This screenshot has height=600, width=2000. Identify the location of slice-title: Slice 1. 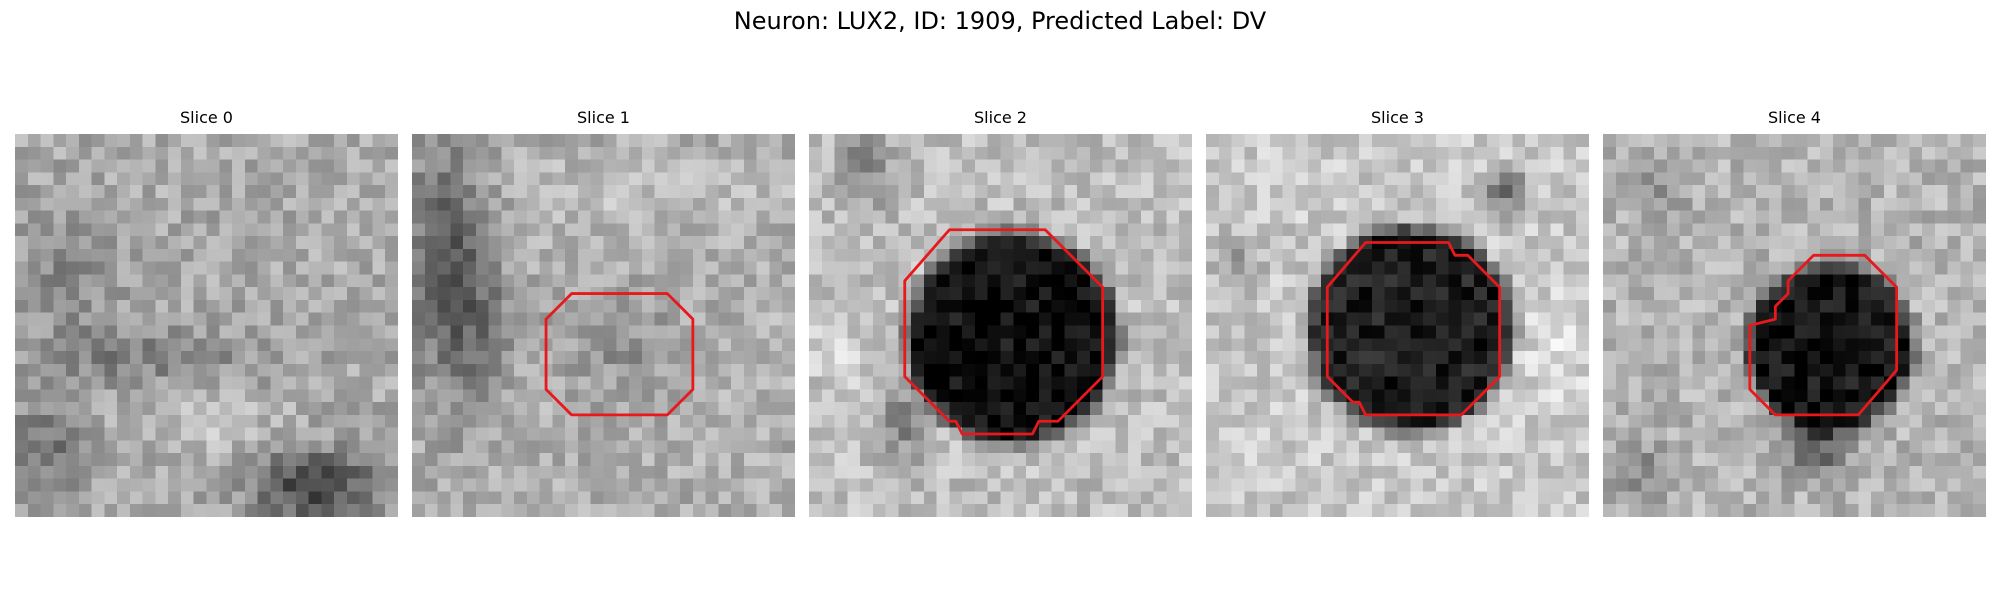
(603, 117).